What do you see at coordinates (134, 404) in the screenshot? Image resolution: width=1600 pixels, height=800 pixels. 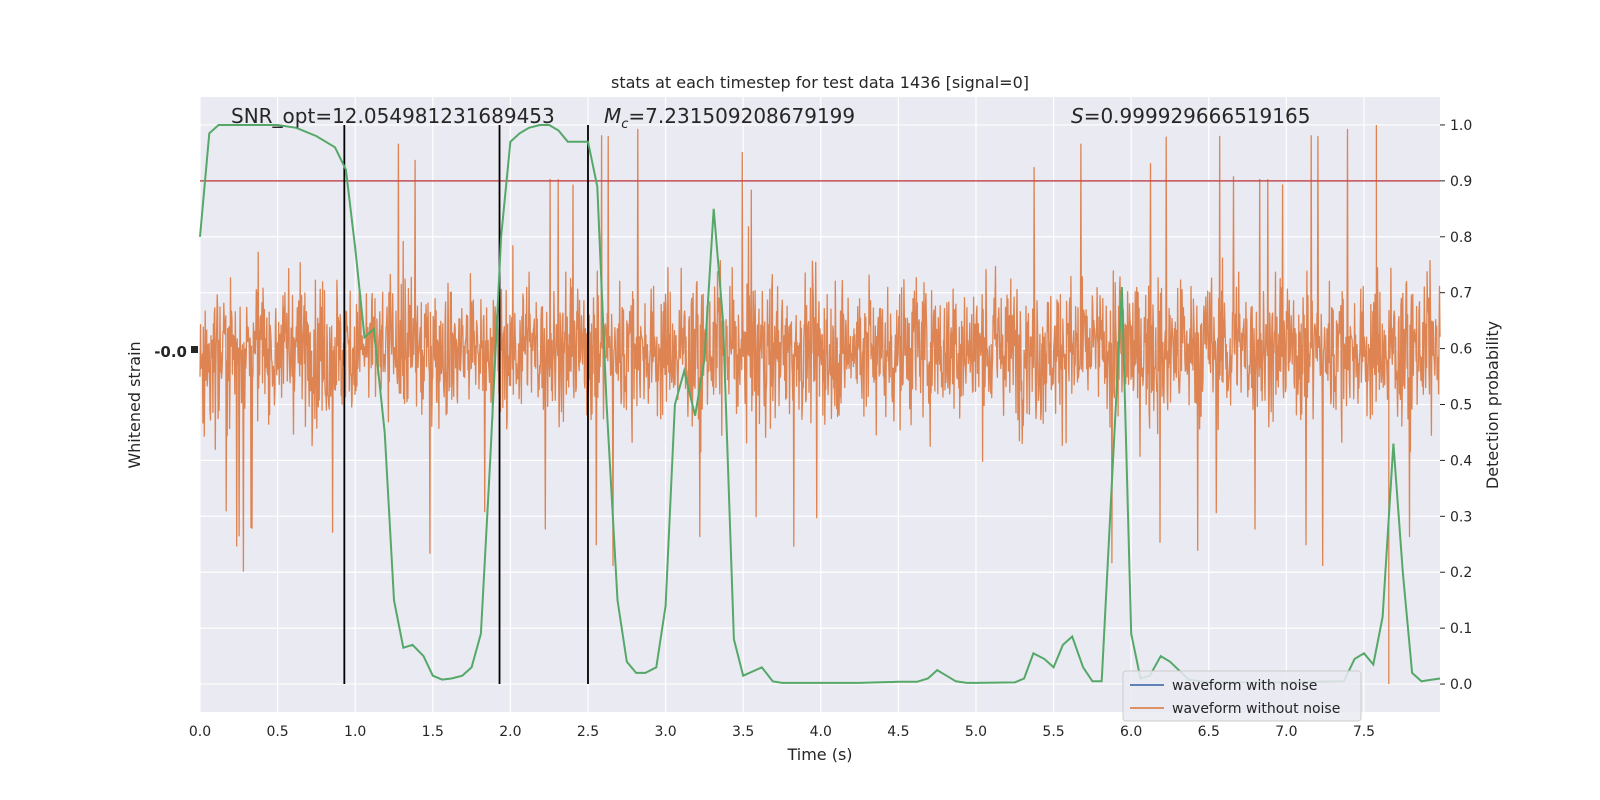 I see `y-left-axis-label: Whitened strain` at bounding box center [134, 404].